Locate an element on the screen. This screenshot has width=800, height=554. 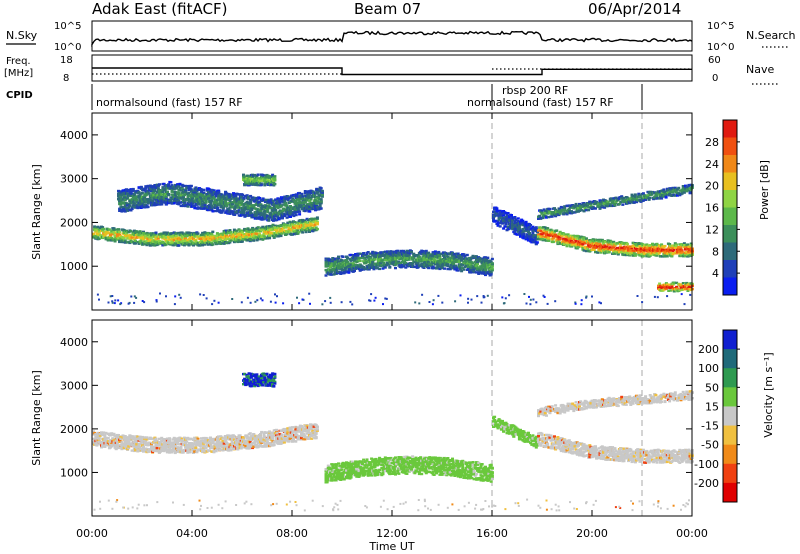
nave-tick-bottom: 0 is located at coordinates (715, 78).